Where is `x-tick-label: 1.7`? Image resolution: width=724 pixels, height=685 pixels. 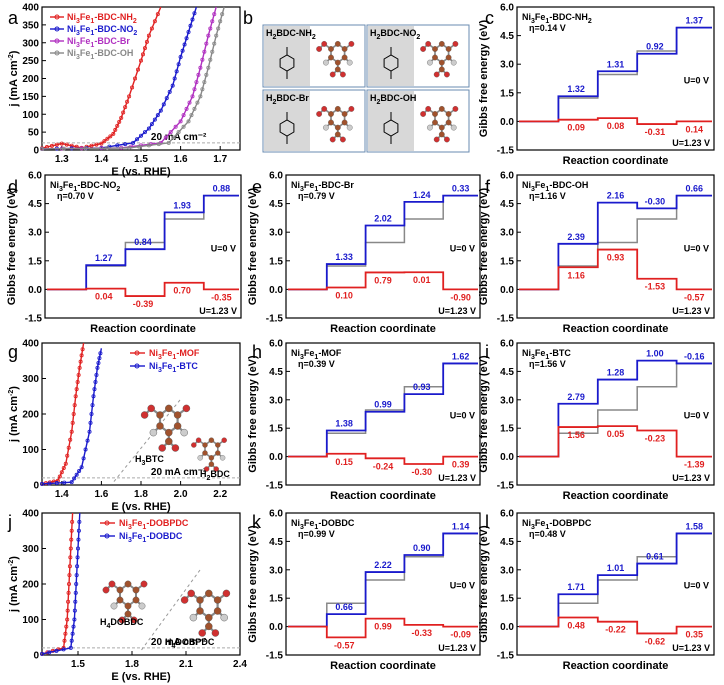 x-tick-label: 1.7 is located at coordinates (220, 159).